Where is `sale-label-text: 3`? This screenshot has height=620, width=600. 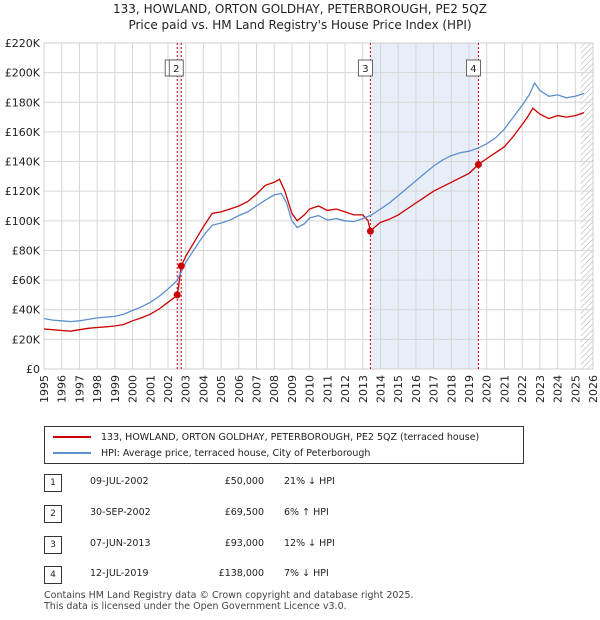 sale-label-text: 3 is located at coordinates (365, 69).